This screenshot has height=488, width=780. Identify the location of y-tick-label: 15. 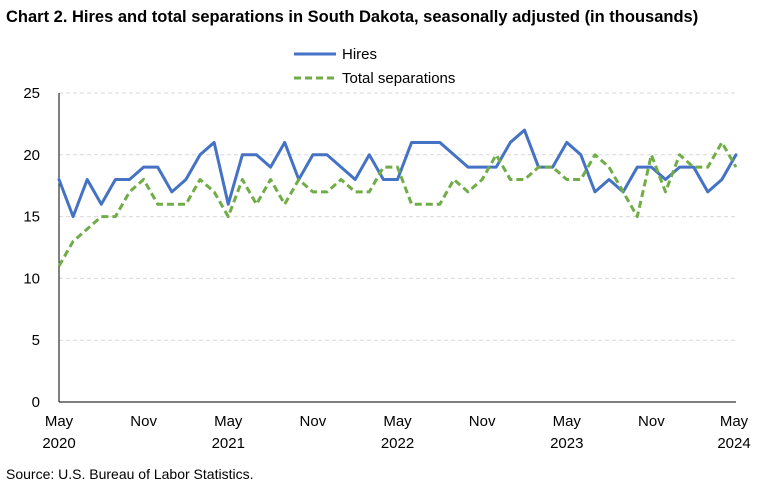
(31, 217).